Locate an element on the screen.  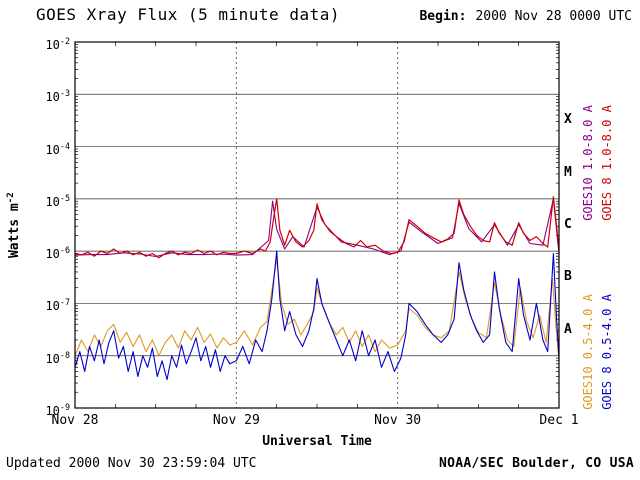
series-label-goes-8-0-5-4-0-a: GOES 8 0.5-4.0 A is located at coordinates (607, 352).